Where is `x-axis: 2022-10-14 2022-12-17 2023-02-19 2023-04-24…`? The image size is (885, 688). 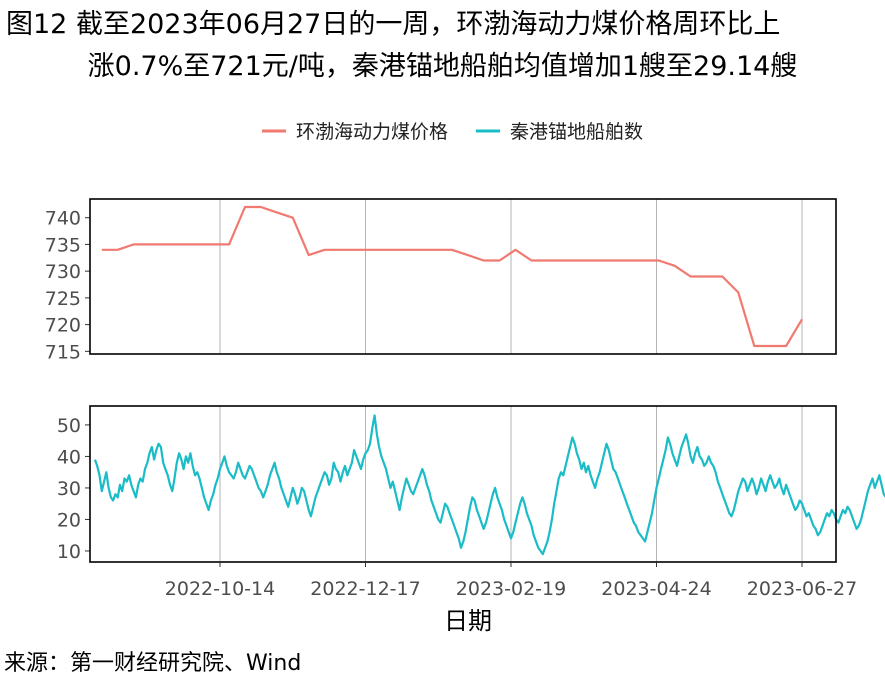
x-axis: 2022-10-14 2022-12-17 2023-02-19 2023-04-24… is located at coordinates (511, 598).